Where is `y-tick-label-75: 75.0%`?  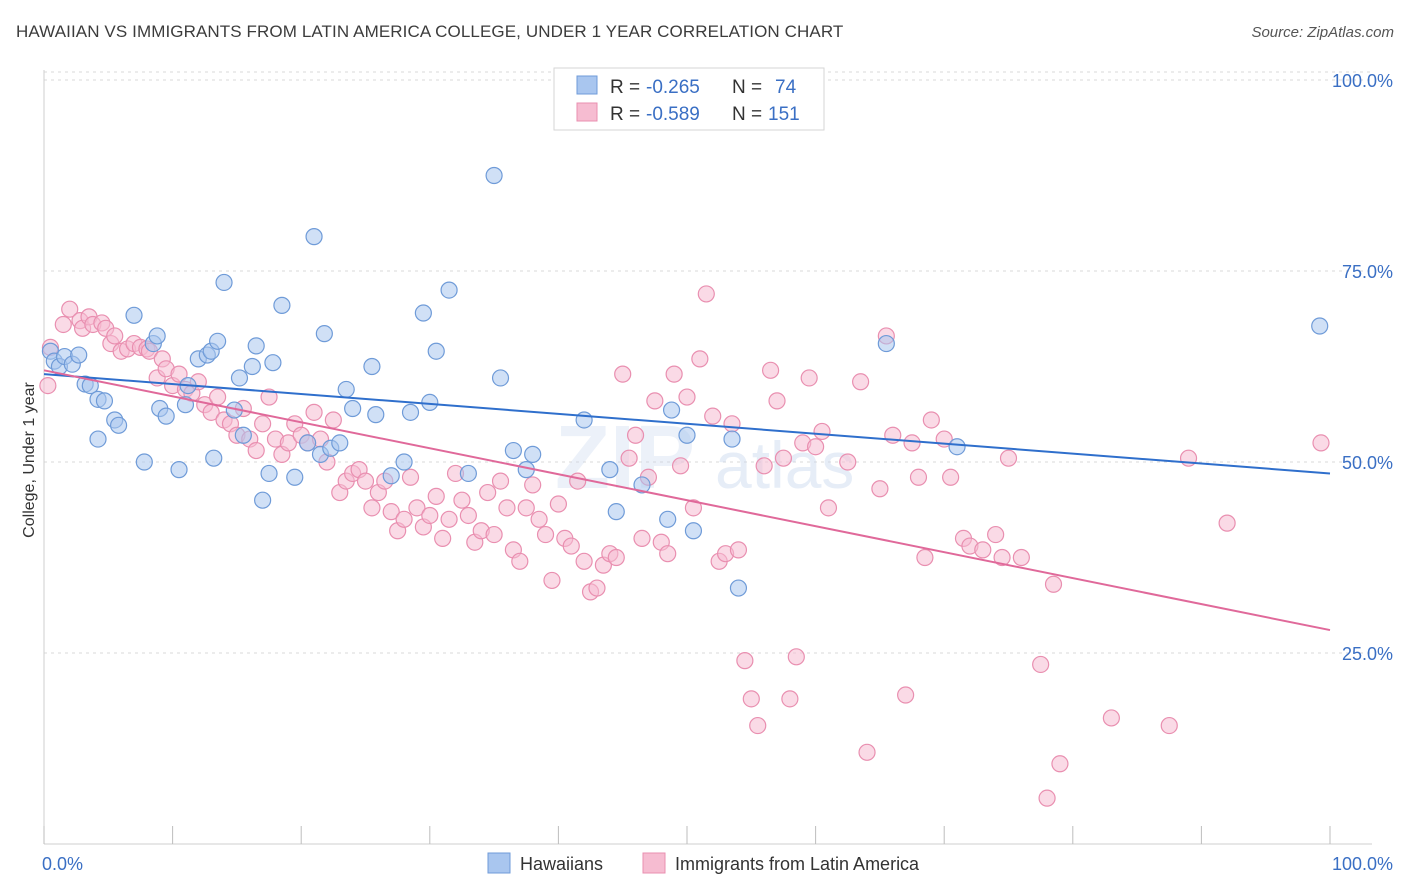
y-tick-label-75: 75.0% is located at coordinates (1367, 272).